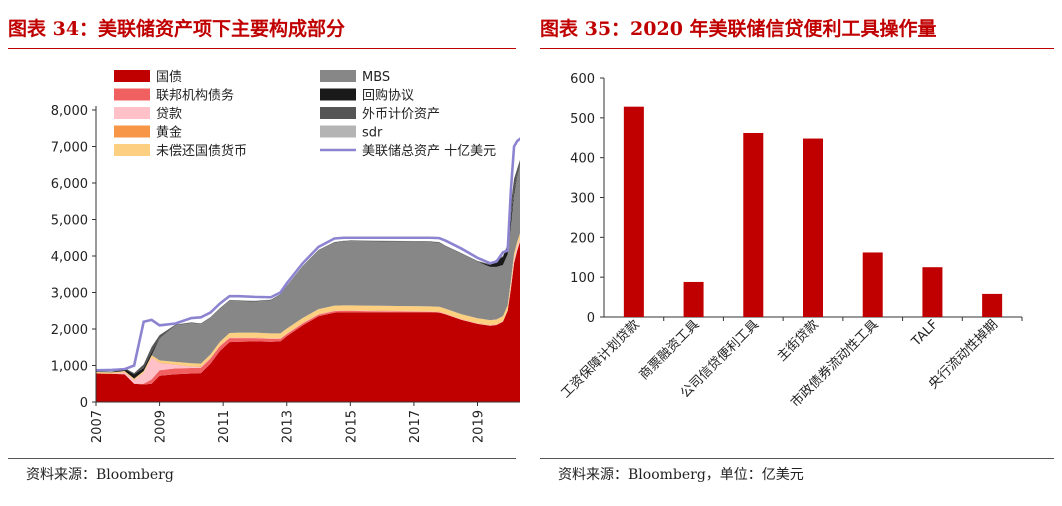  What do you see at coordinates (738, 29) in the screenshot?
I see `right-chart-title: 图表 35：2020 年美联储信贷便利工具操作量` at bounding box center [738, 29].